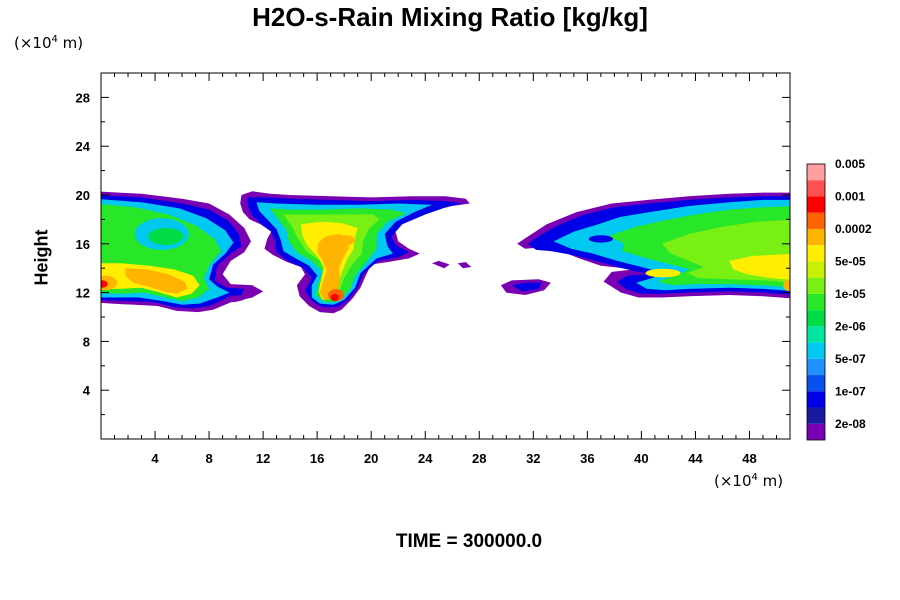 The height and width of the screenshot is (600, 900). I want to click on central-cloud-red-peak, so click(334, 297).